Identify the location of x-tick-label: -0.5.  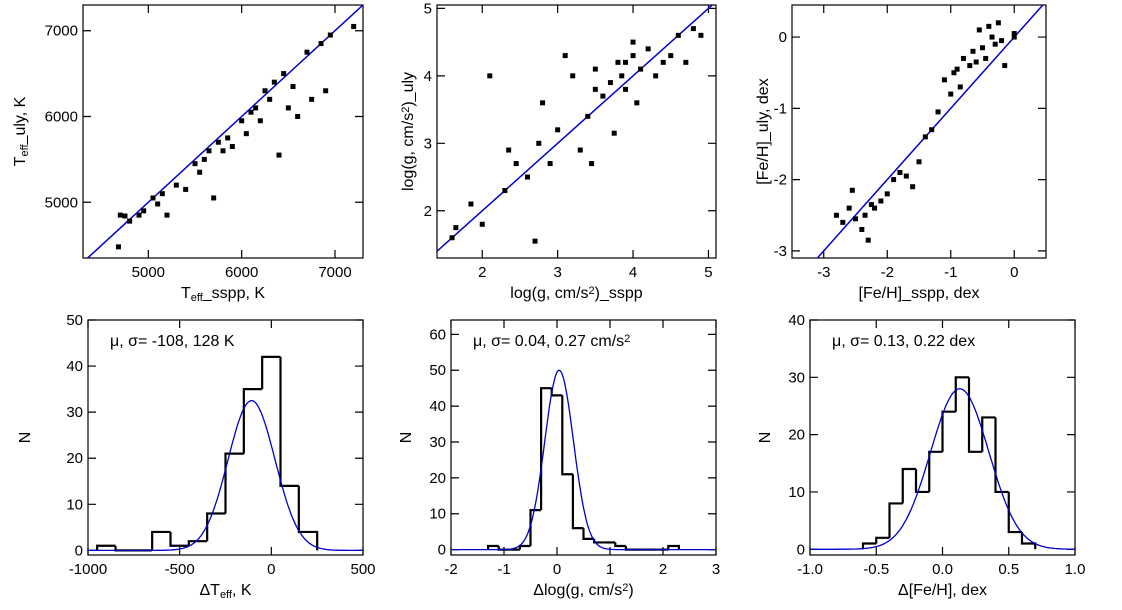
(876, 569).